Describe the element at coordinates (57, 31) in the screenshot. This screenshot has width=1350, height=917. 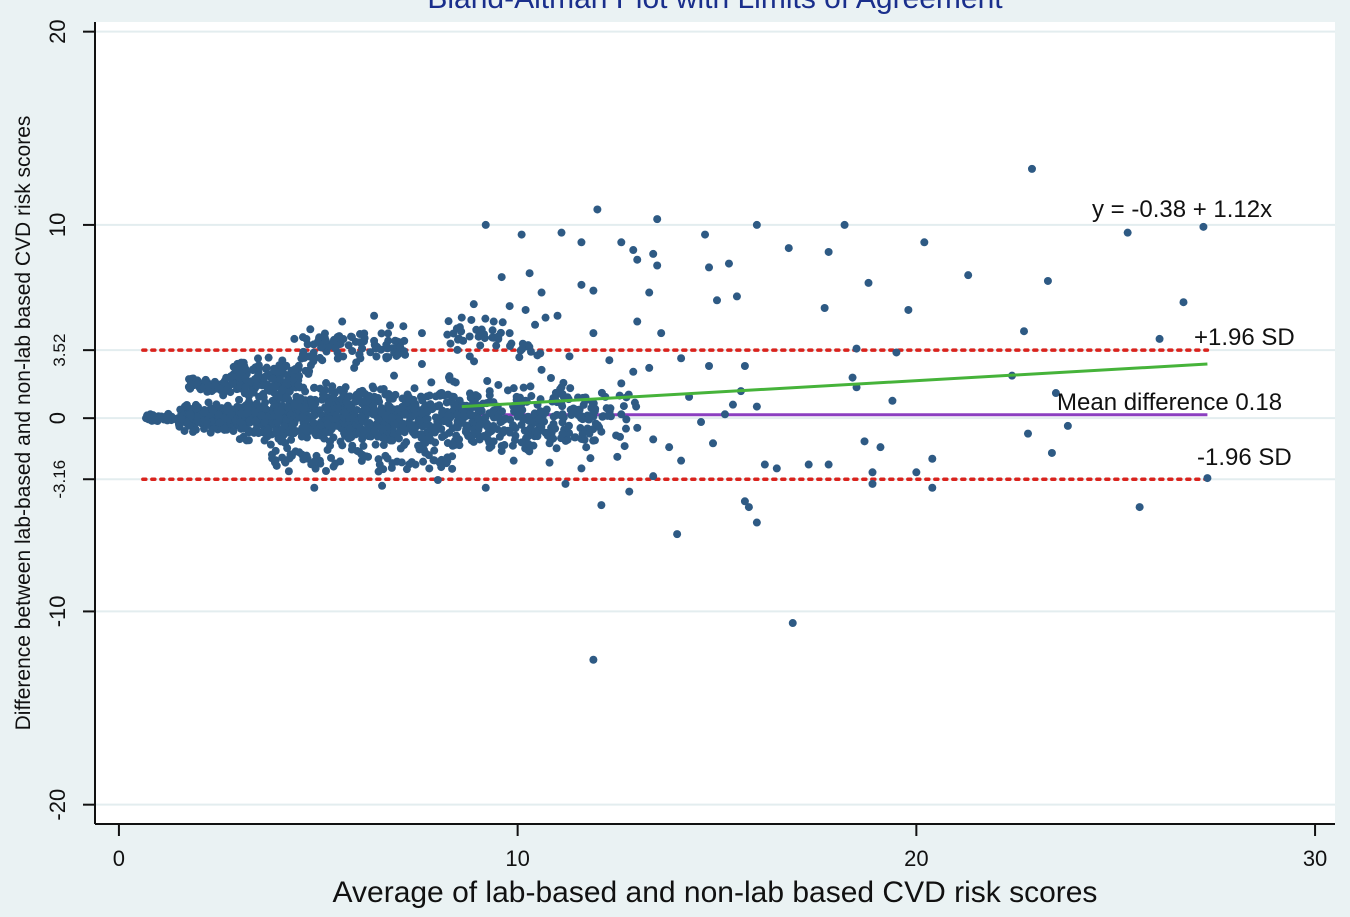
I see `y-tick-label: 20` at that location.